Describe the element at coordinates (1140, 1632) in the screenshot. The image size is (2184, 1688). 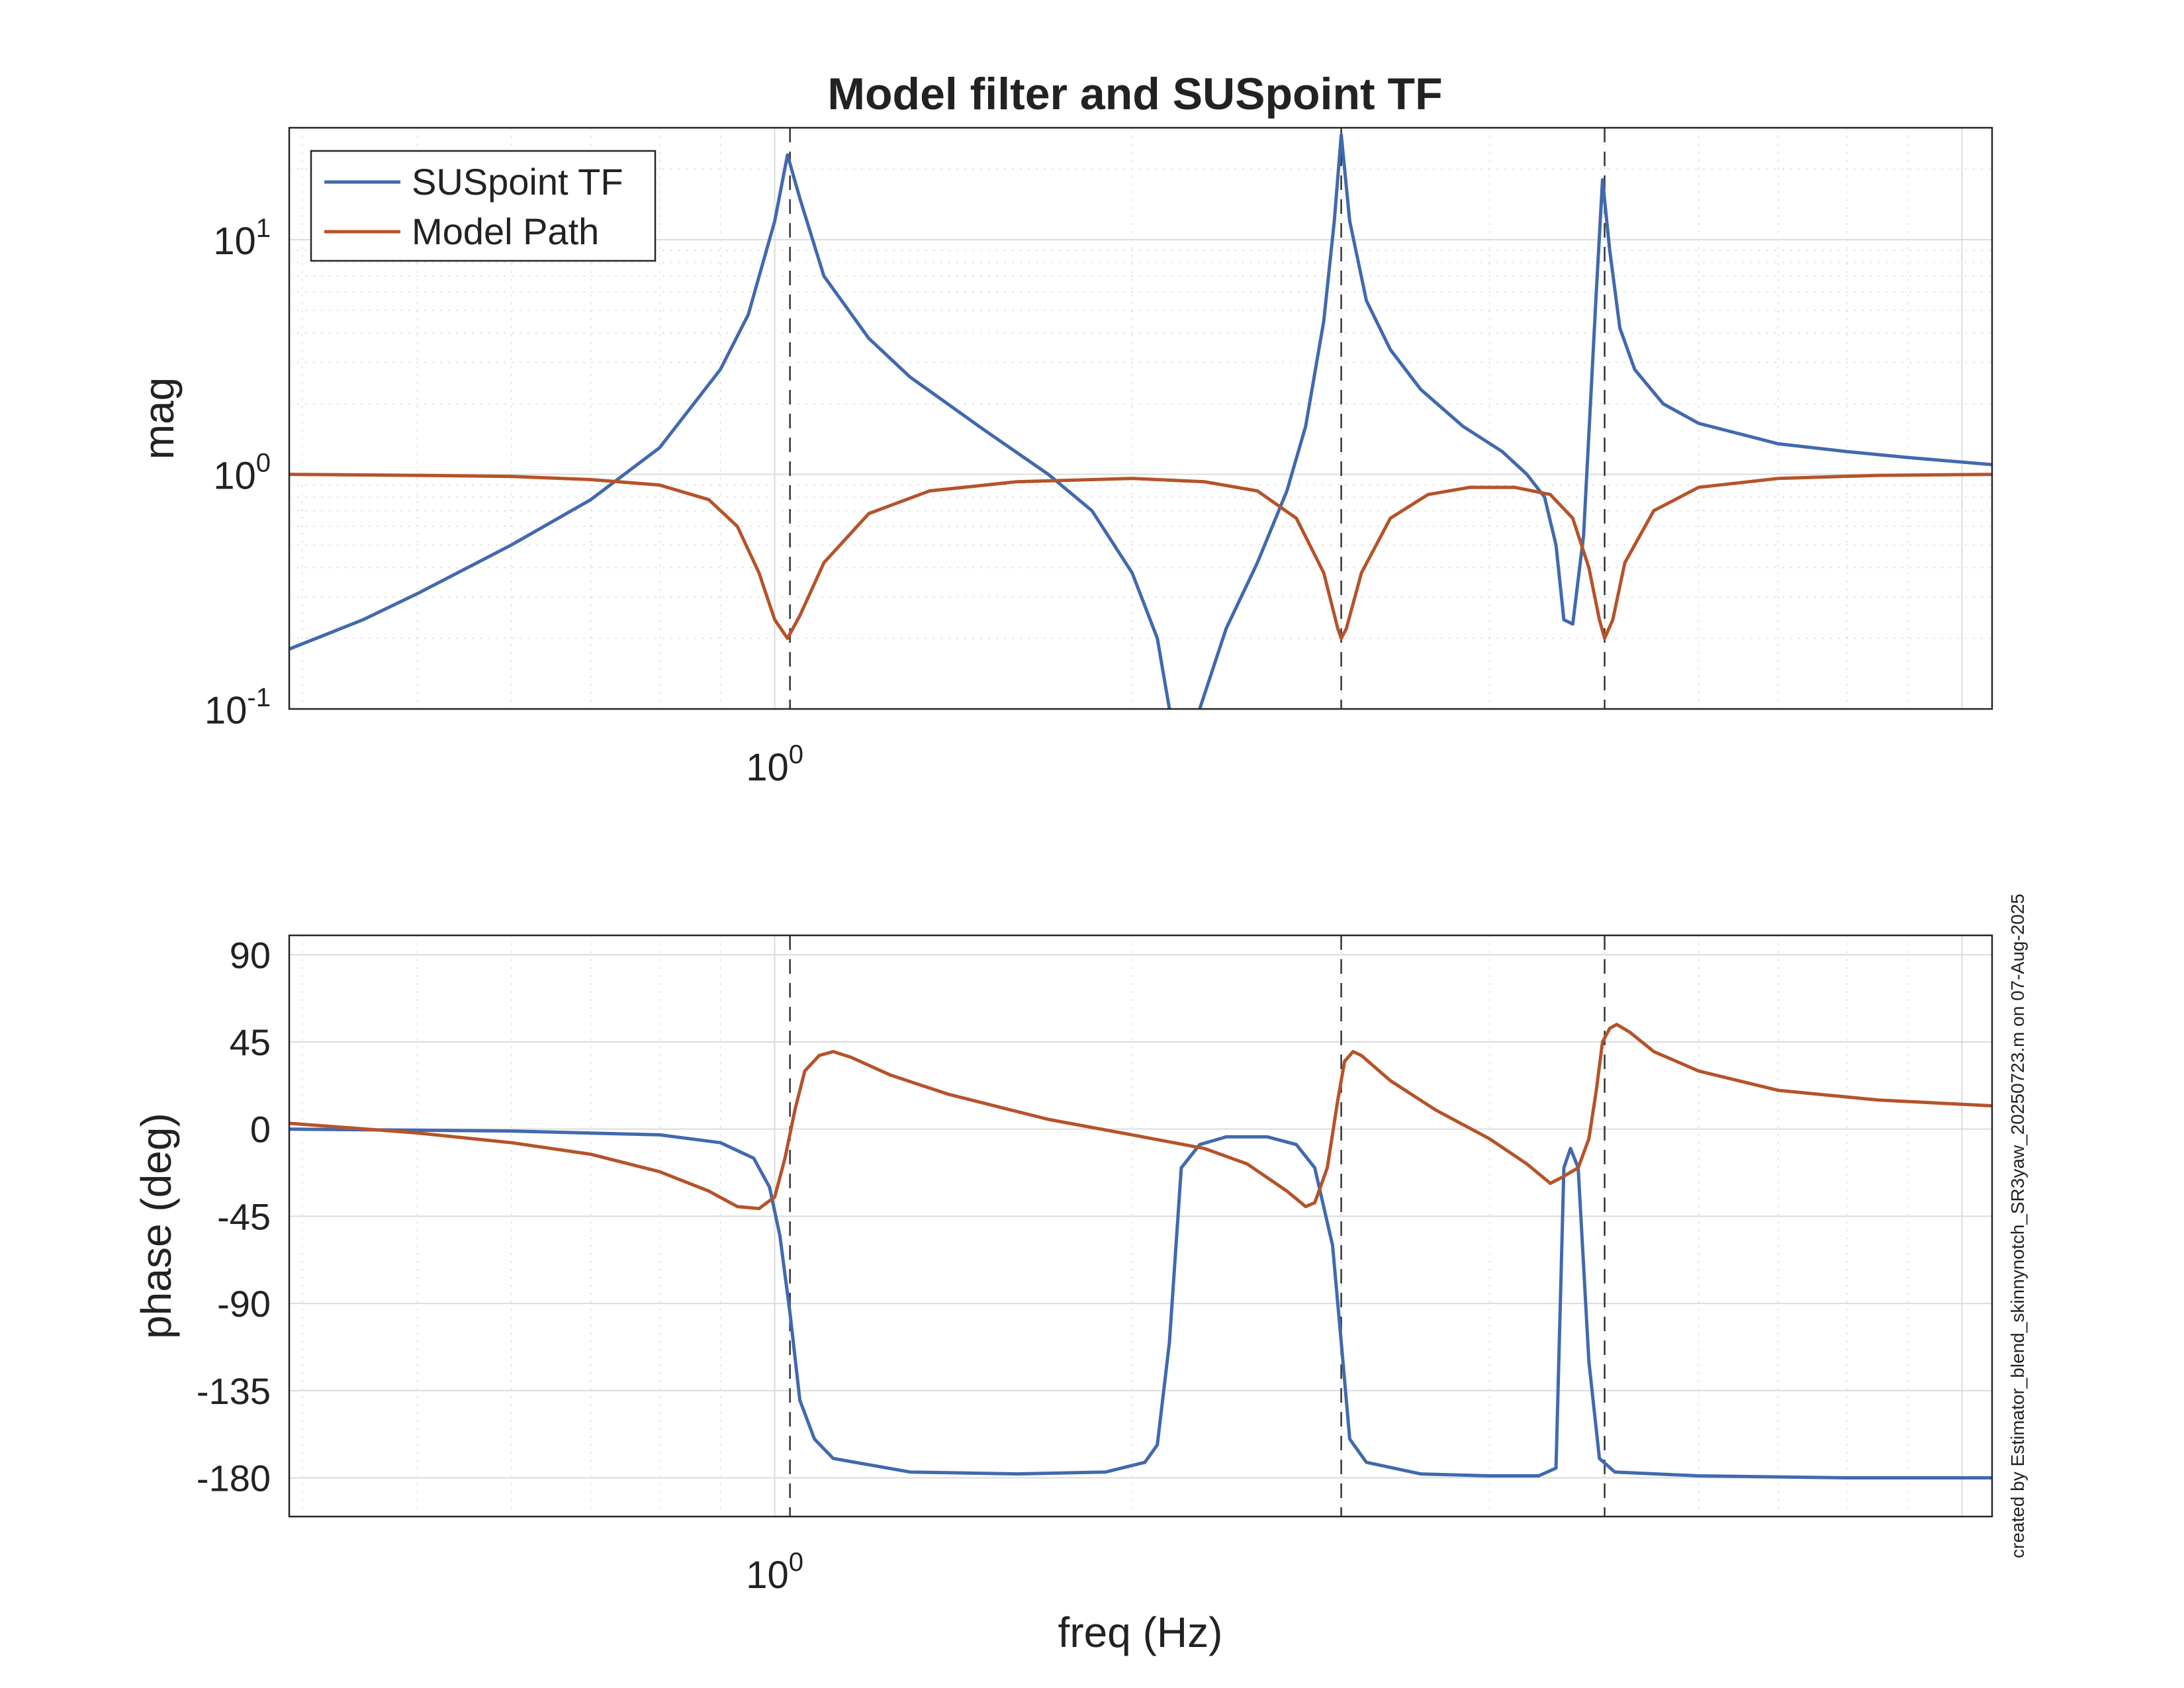
I see `phase-x-axis-label: freq (Hz)` at that location.